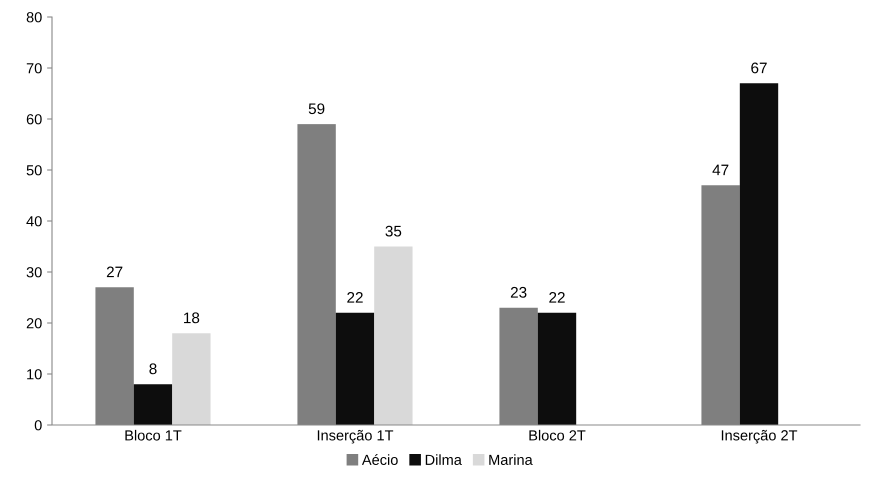 The image size is (880, 481). I want to click on y-tick-label: 80, so click(34, 17).